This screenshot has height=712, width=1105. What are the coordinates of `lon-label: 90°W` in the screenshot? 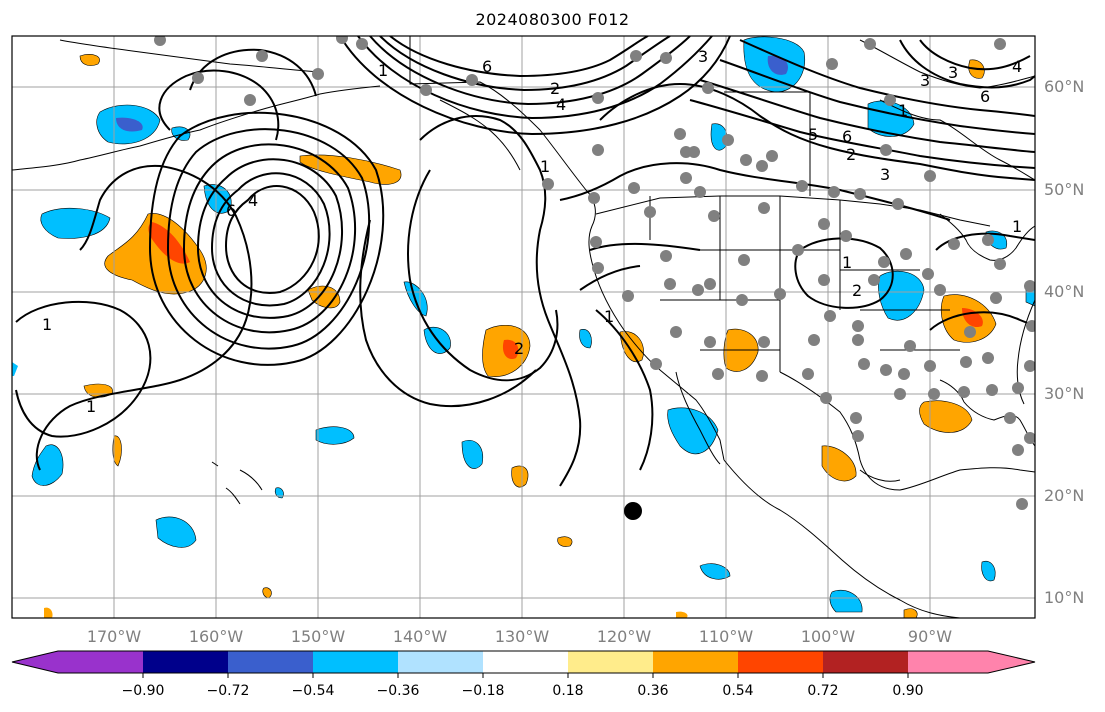 It's located at (930, 636).